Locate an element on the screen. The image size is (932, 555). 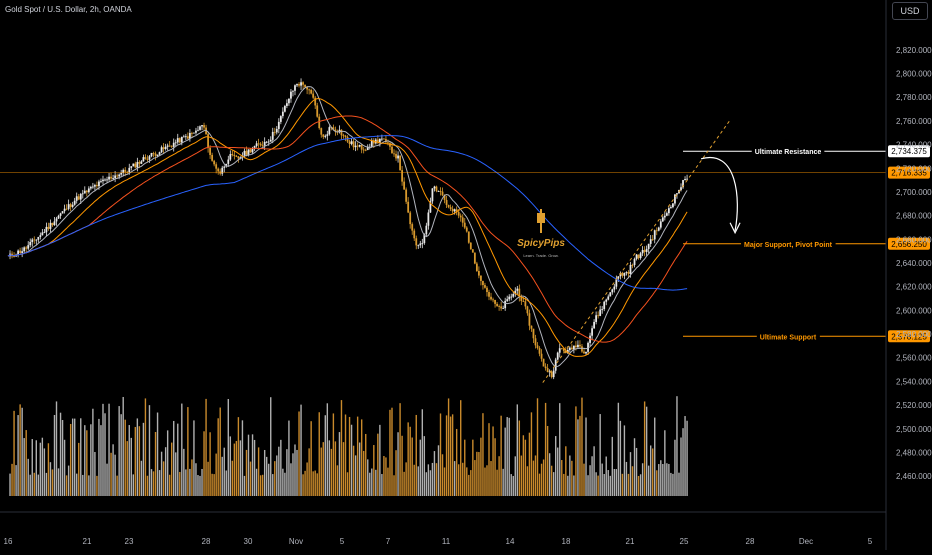
logo-tagline: Learn. Trade. Grow. is located at coordinates (540, 255).